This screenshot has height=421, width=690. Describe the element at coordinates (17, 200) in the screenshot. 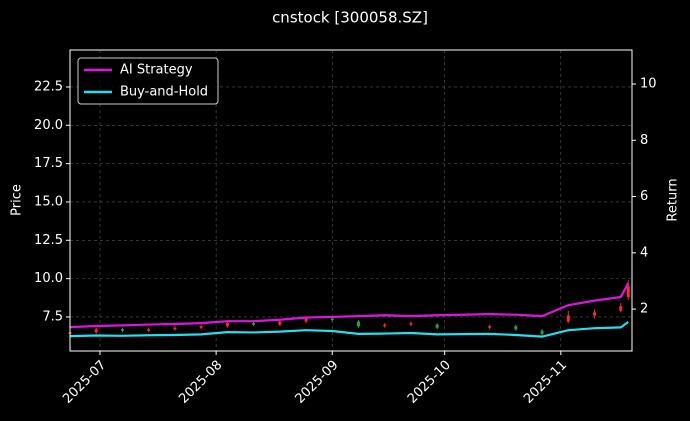

I see `y-axis-label: Price` at that location.